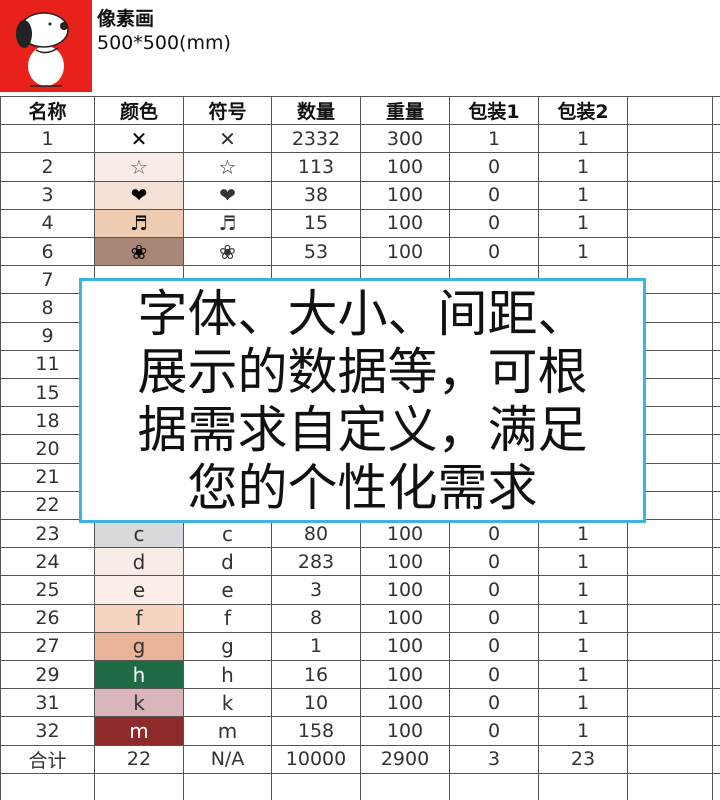 This screenshot has height=800, width=720. Describe the element at coordinates (47, 477) in the screenshot. I see `cell: 21` at that location.